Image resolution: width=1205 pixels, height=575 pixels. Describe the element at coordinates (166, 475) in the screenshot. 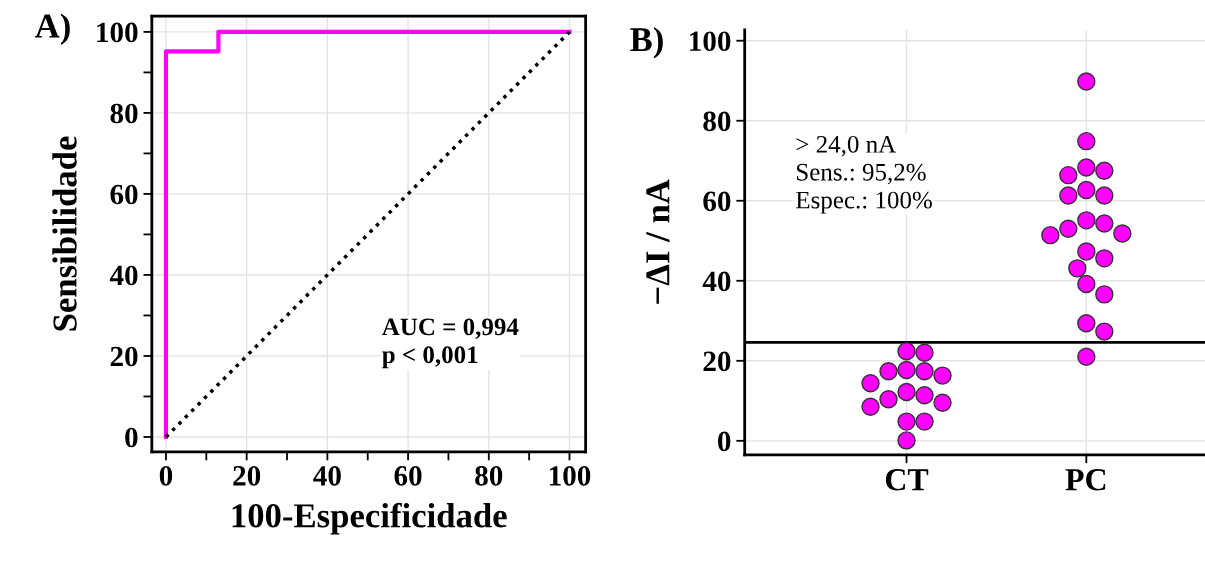

I see `x-tick-label: 0` at that location.